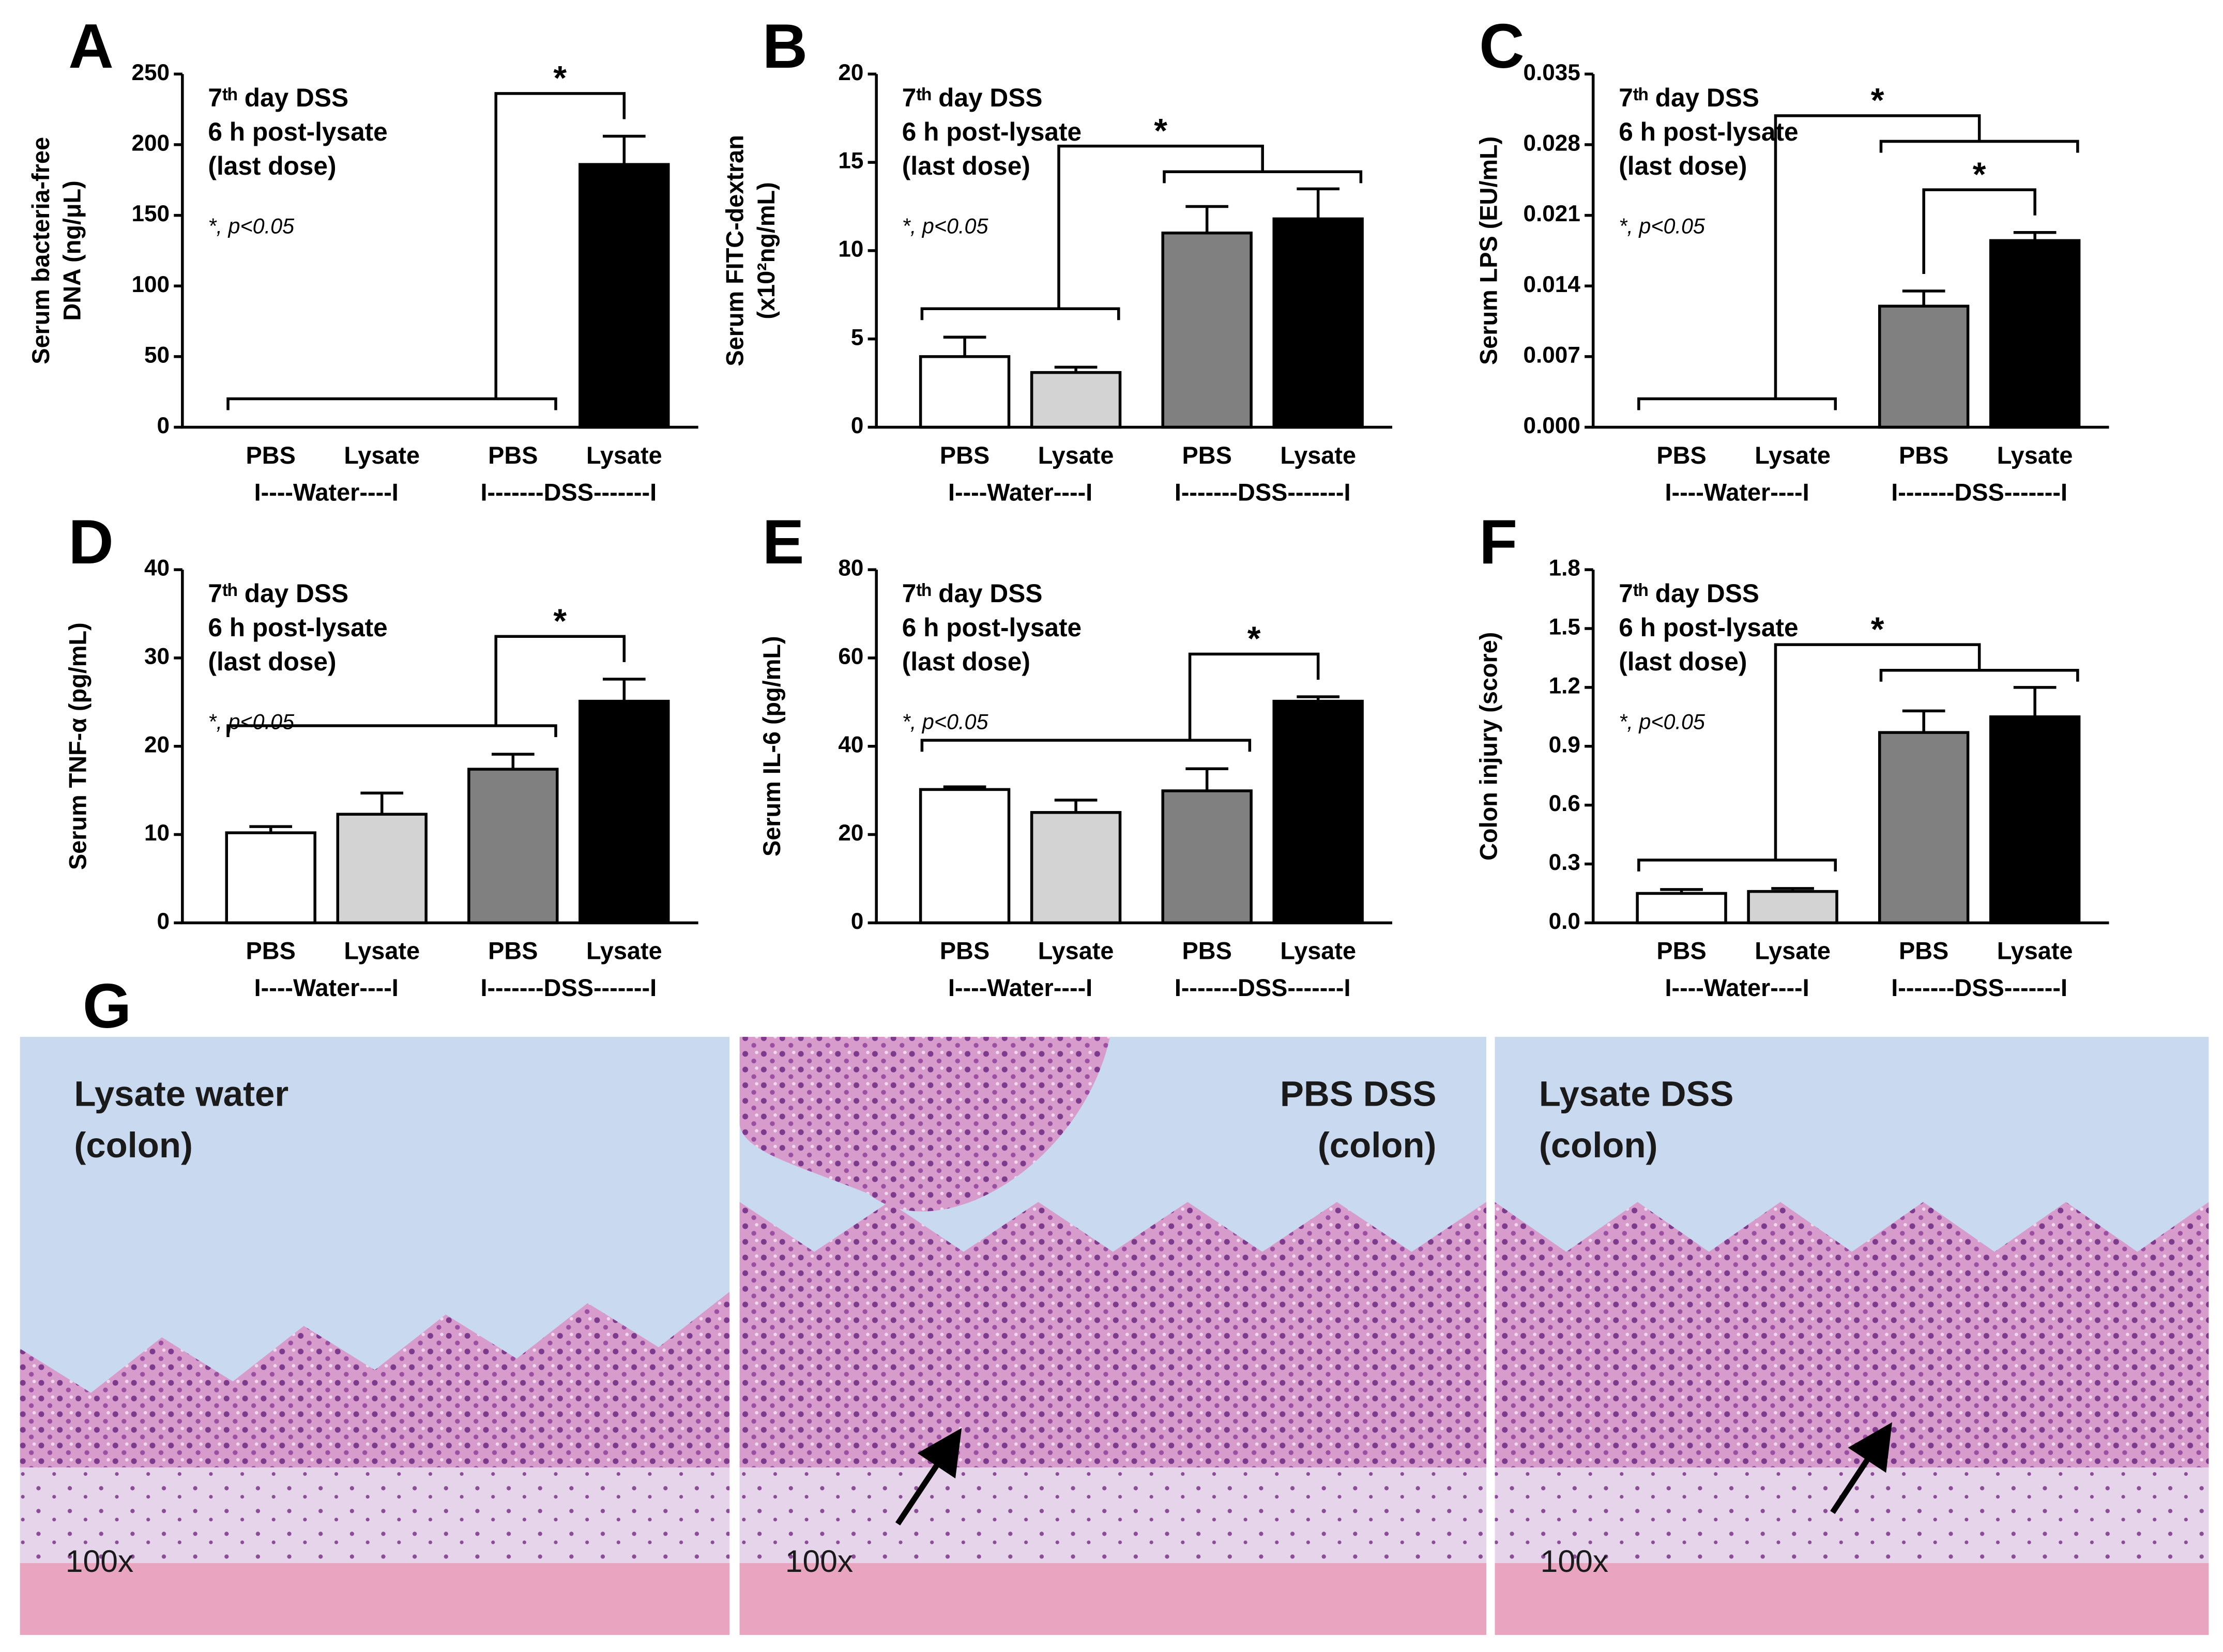 The image size is (2223, 1652). Describe the element at coordinates (151, 213) in the screenshot. I see `y-tick-label: 150` at that location.